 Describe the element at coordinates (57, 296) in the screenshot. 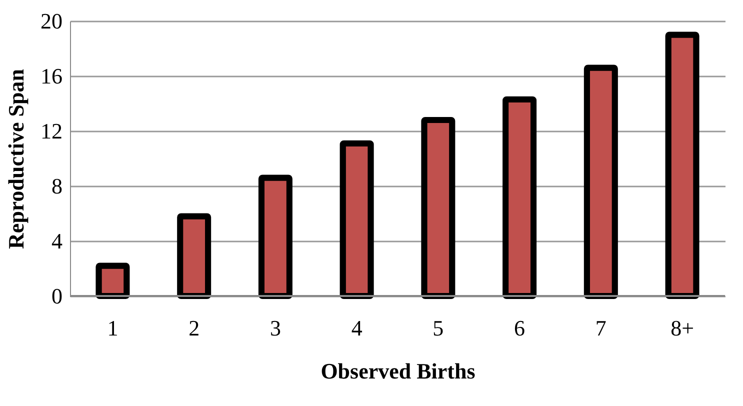

I see `y-tick-label: 0` at that location.